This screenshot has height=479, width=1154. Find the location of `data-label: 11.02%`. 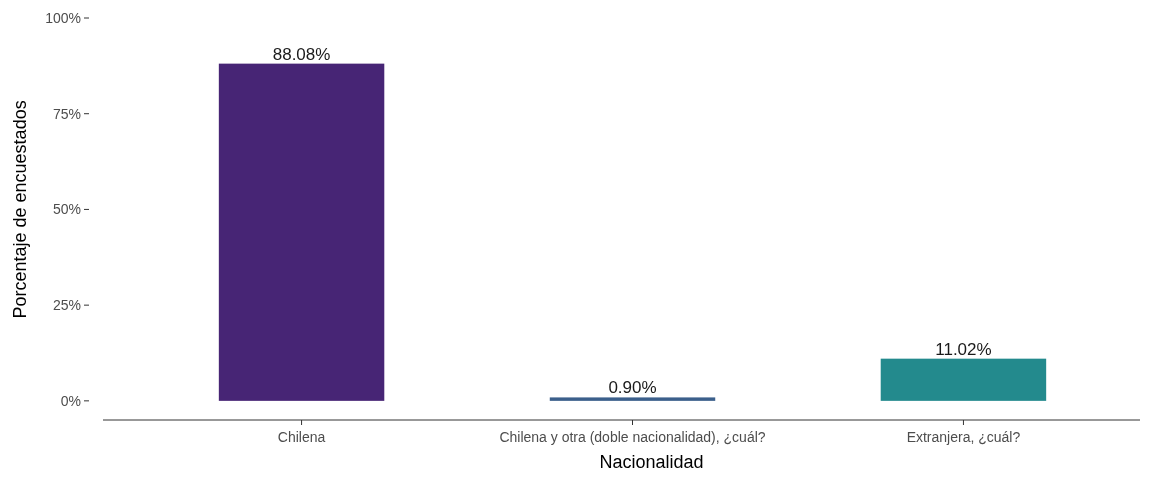

data-label: 11.02% is located at coordinates (963, 349).